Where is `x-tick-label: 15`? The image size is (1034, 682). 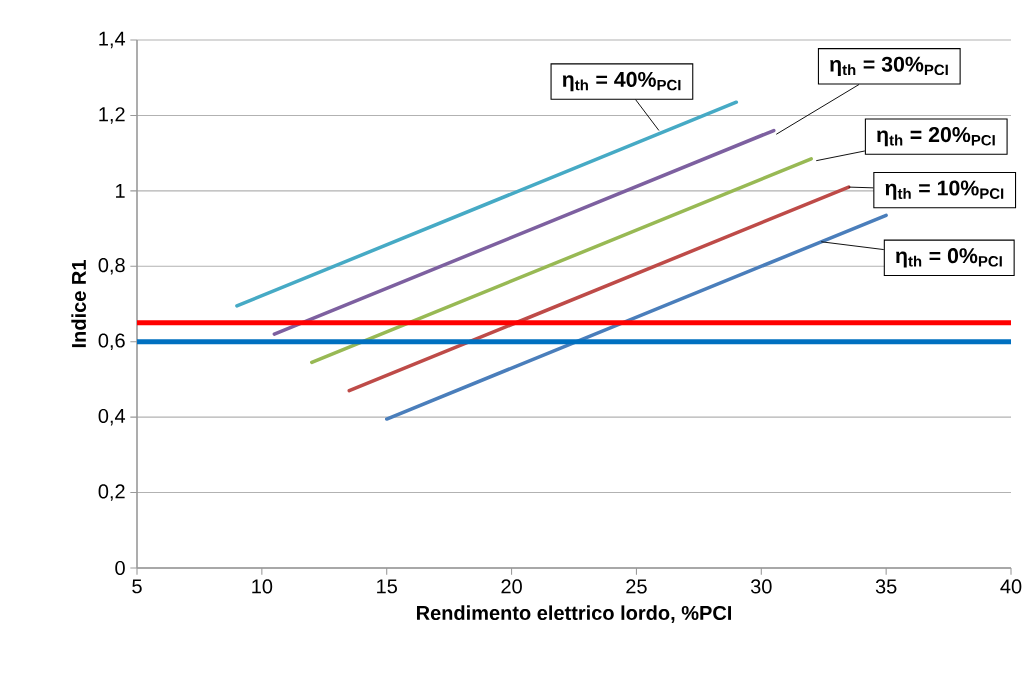
x-tick-label: 15 is located at coordinates (387, 586).